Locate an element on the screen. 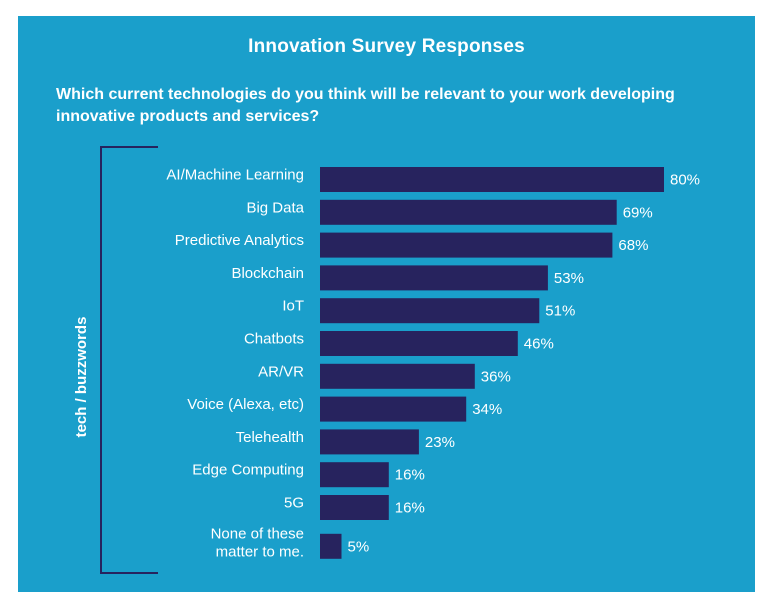 The width and height of the screenshot is (772, 611). category-label: Chatbots is located at coordinates (274, 339).